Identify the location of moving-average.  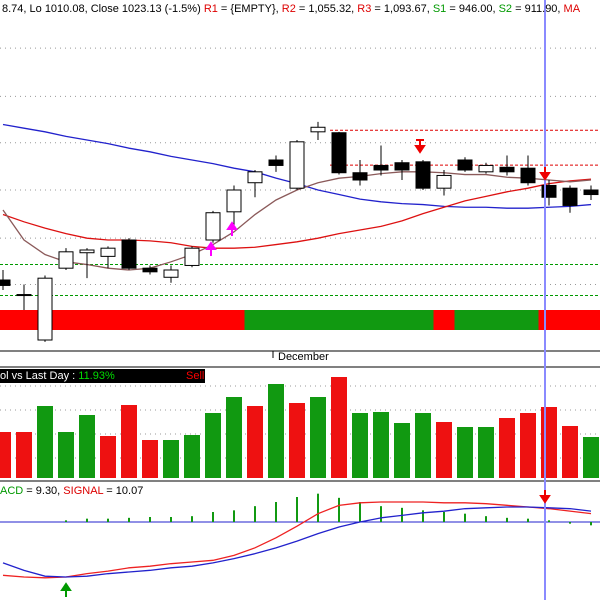
(297, 213).